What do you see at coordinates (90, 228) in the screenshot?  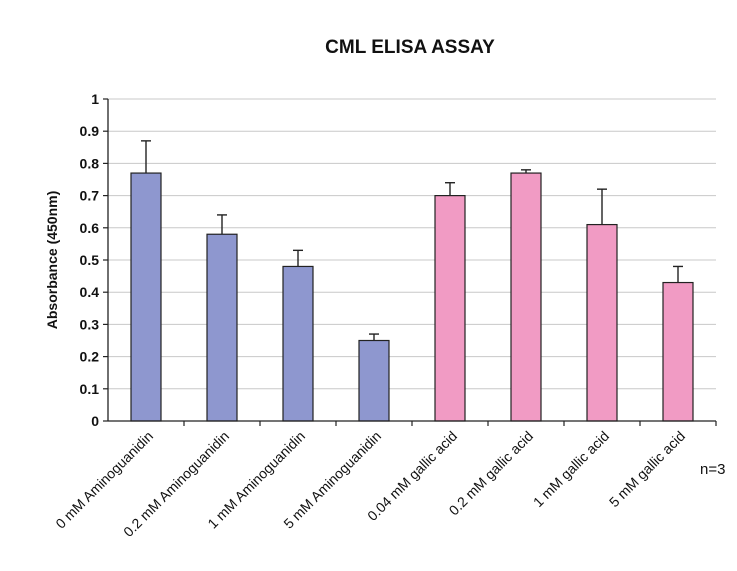 I see `y-tick-label: 0.6` at bounding box center [90, 228].